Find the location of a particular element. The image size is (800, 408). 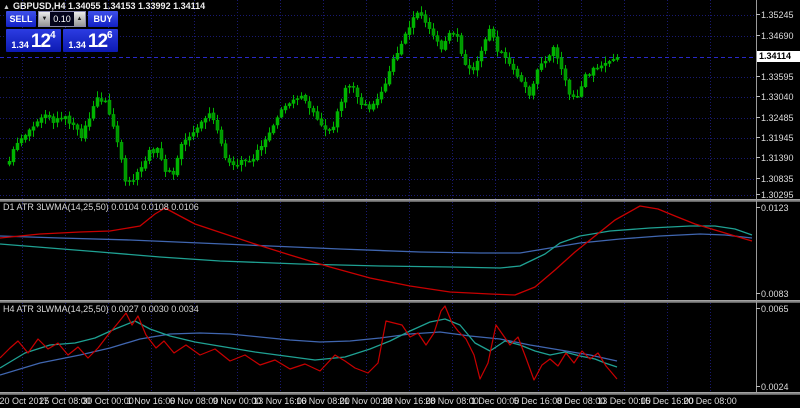

buy-price-button: 1.34 12 6 is located at coordinates (90, 40).